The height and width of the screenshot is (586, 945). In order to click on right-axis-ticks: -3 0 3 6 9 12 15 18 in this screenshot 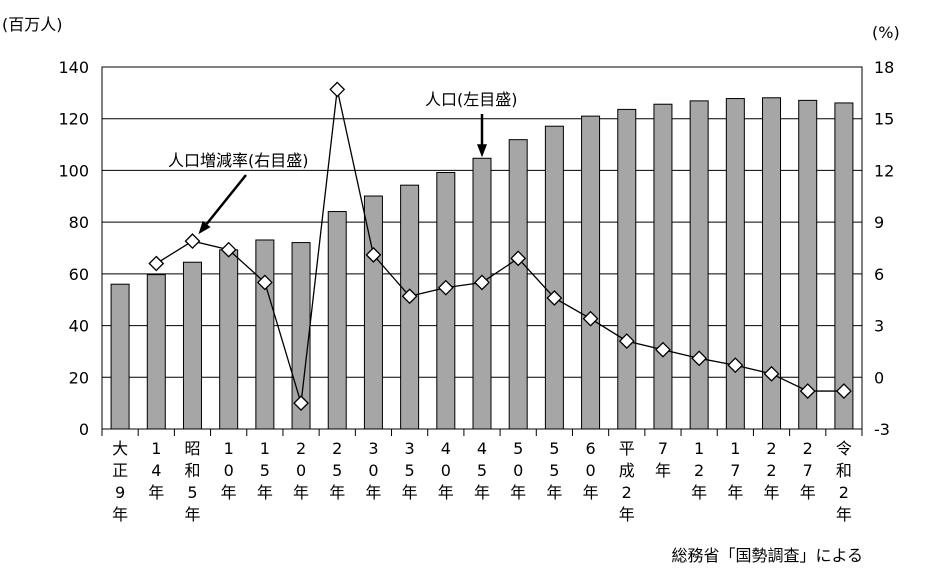, I will do `click(884, 248)`.